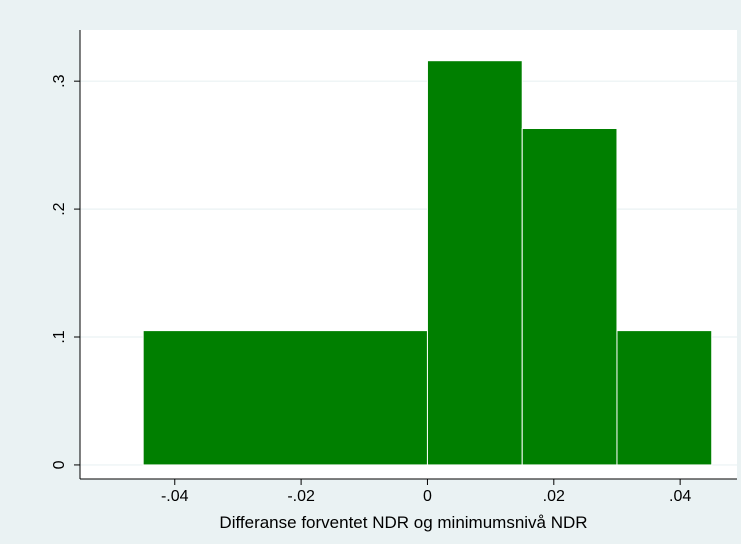 This screenshot has height=549, width=741. I want to click on y-tick-label: 0, so click(59, 464).